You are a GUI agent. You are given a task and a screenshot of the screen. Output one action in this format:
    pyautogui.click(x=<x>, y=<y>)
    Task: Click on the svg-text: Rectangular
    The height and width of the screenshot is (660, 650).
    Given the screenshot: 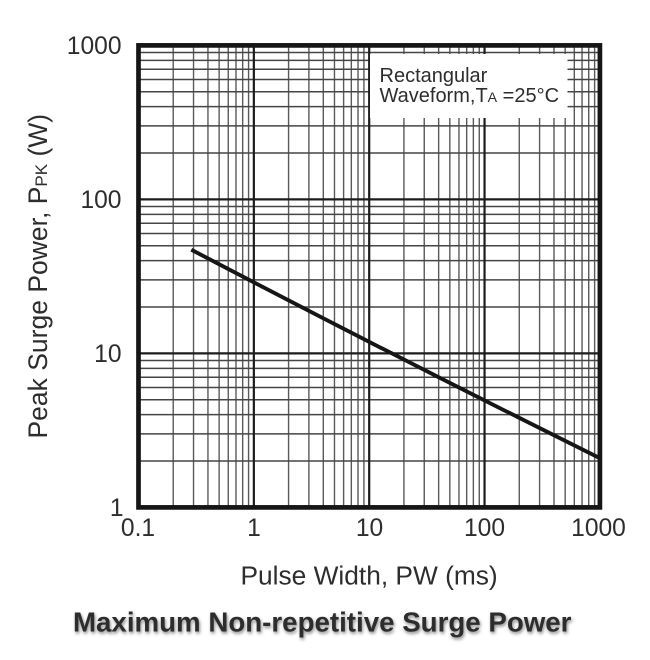 What is the action you would take?
    pyautogui.click(x=434, y=76)
    